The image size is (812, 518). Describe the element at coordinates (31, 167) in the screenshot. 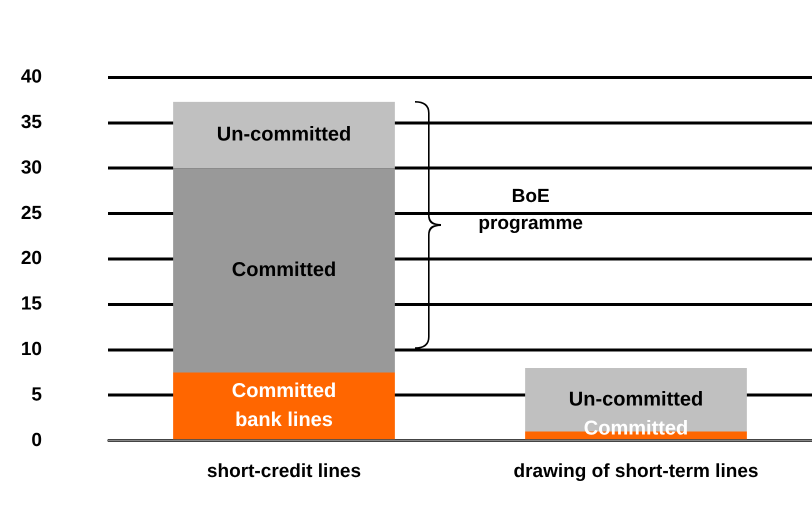

I see `y-tick-label: 30` at that location.